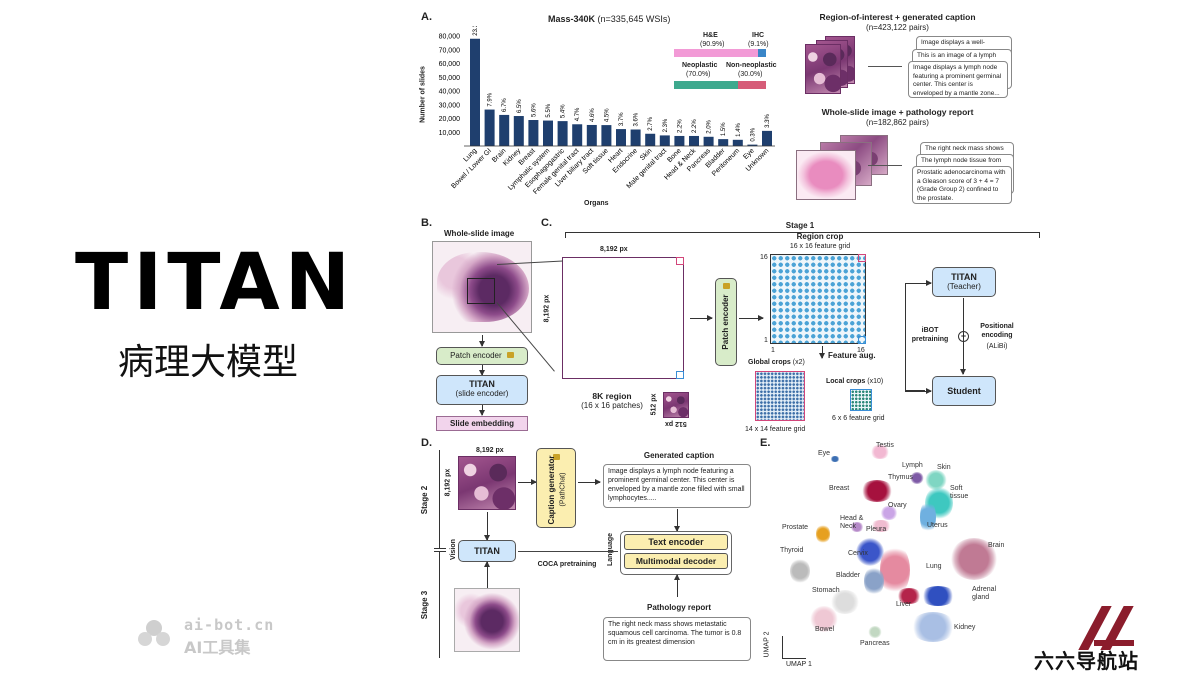 The height and width of the screenshot is (675, 1200). Describe the element at coordinates (677, 585) in the screenshot. I see `d-arrow-report-decoder` at that location.